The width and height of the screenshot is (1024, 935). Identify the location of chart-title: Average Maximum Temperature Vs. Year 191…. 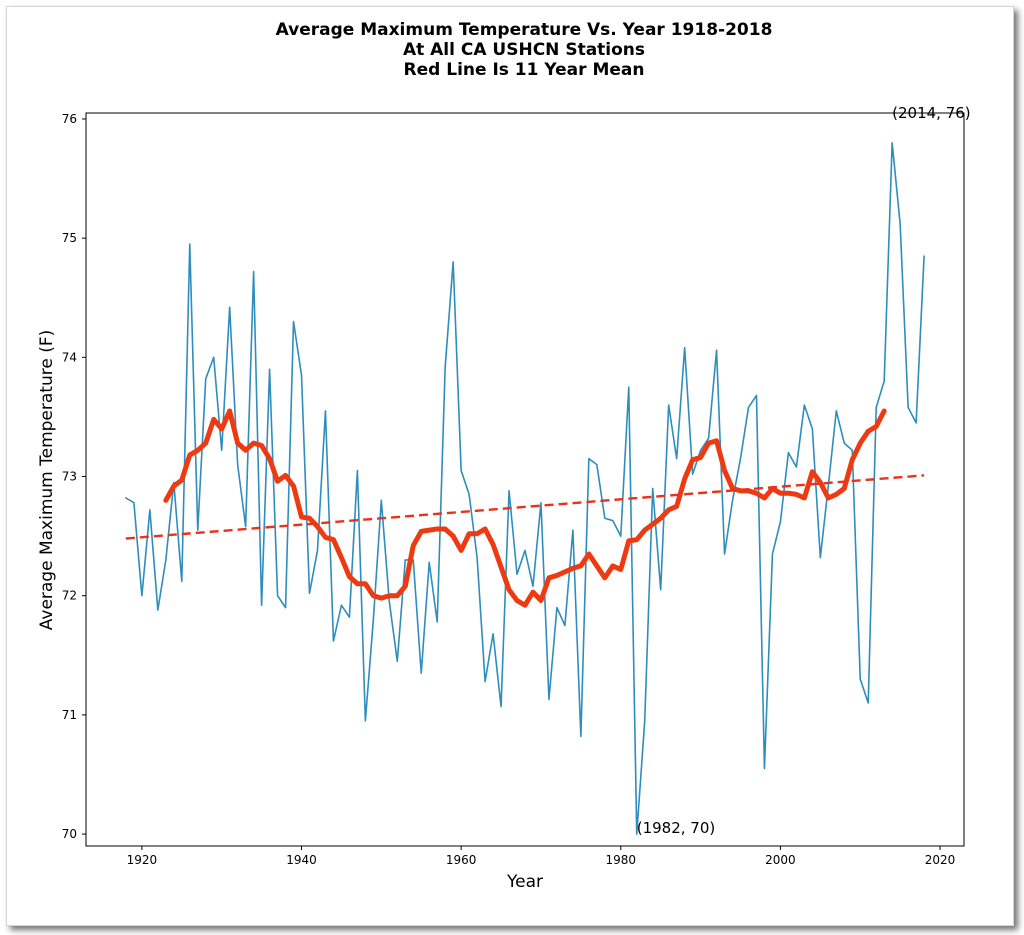
(512, 50).